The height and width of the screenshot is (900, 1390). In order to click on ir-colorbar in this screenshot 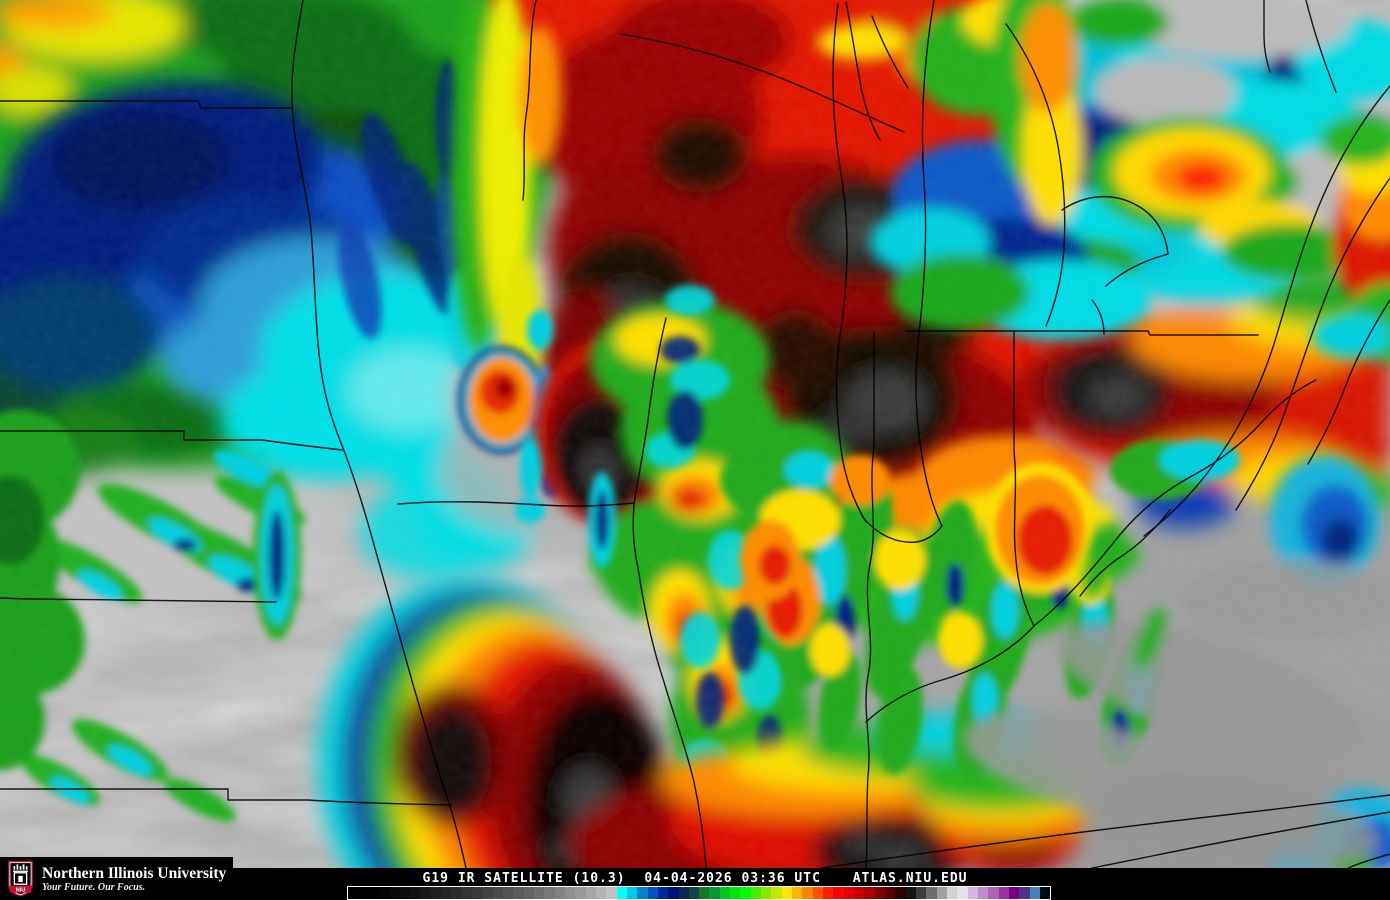, I will do `click(699, 893)`.